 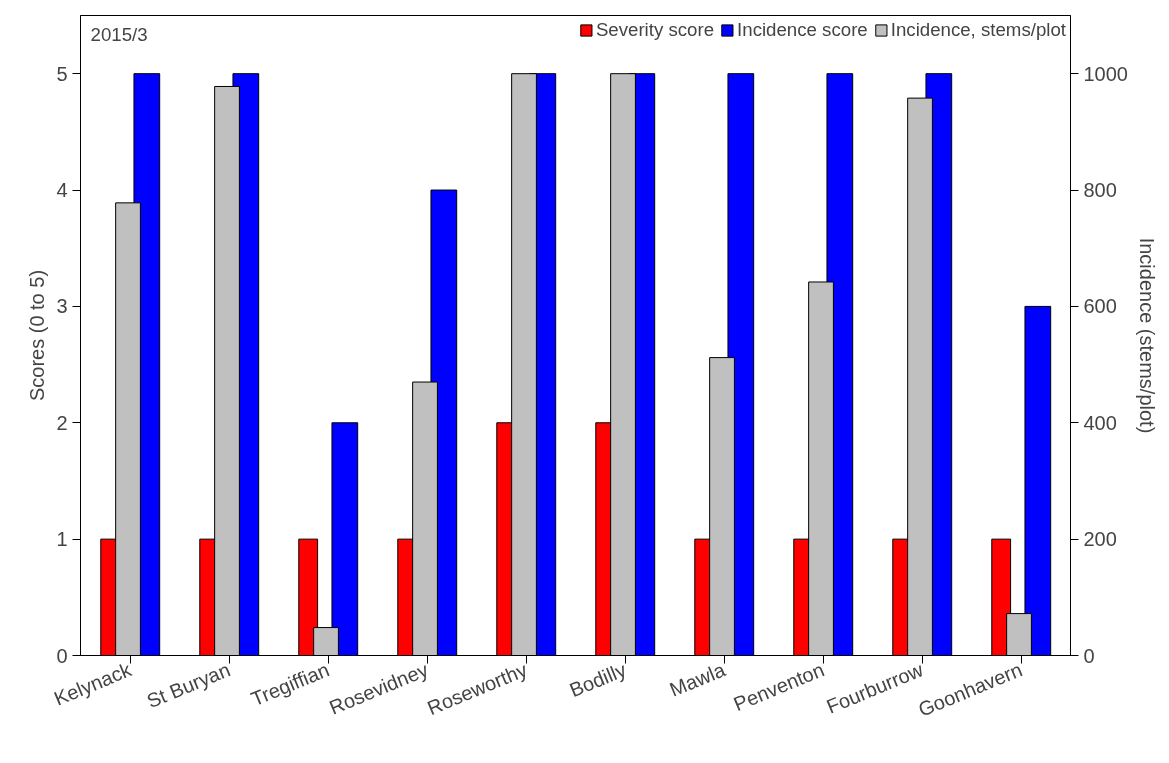 I want to click on y-tick-label: 3, so click(x=62, y=306).